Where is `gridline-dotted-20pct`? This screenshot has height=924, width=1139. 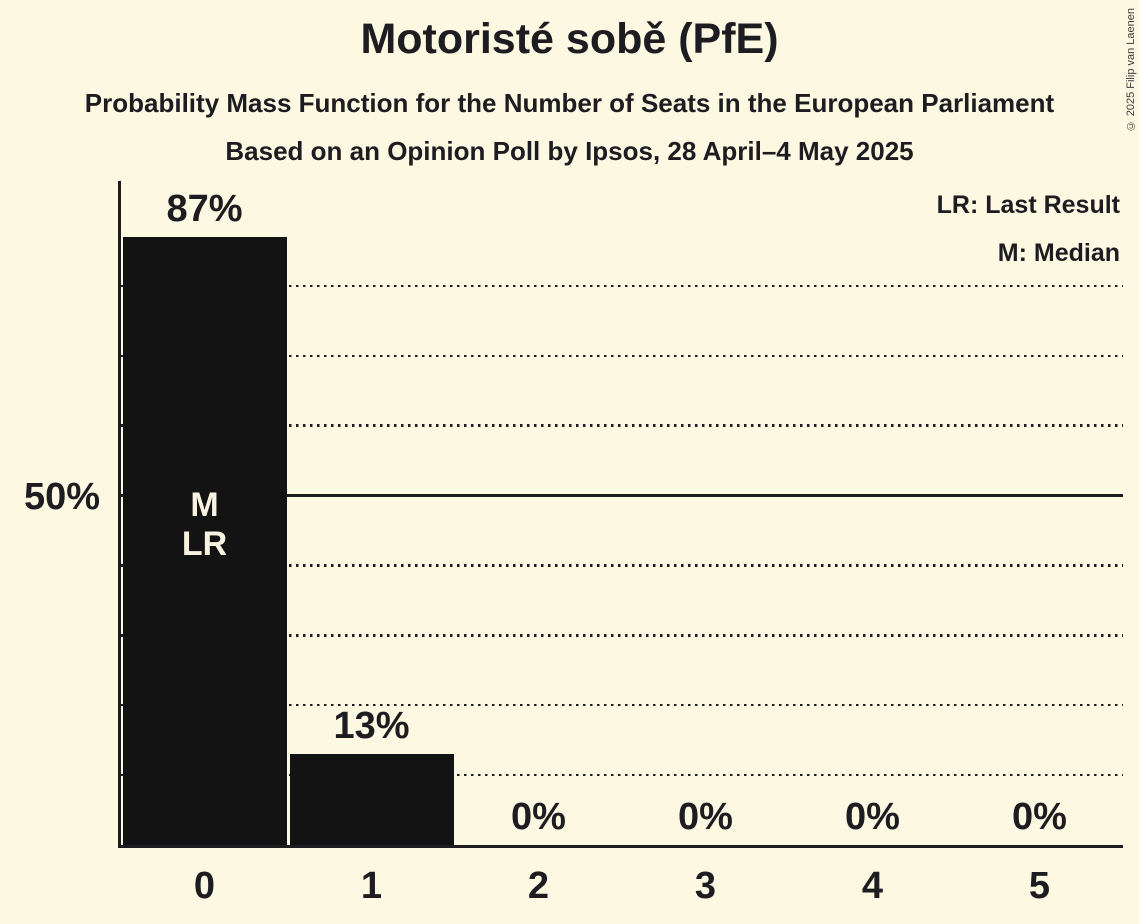 gridline-dotted-20pct is located at coordinates (622, 705).